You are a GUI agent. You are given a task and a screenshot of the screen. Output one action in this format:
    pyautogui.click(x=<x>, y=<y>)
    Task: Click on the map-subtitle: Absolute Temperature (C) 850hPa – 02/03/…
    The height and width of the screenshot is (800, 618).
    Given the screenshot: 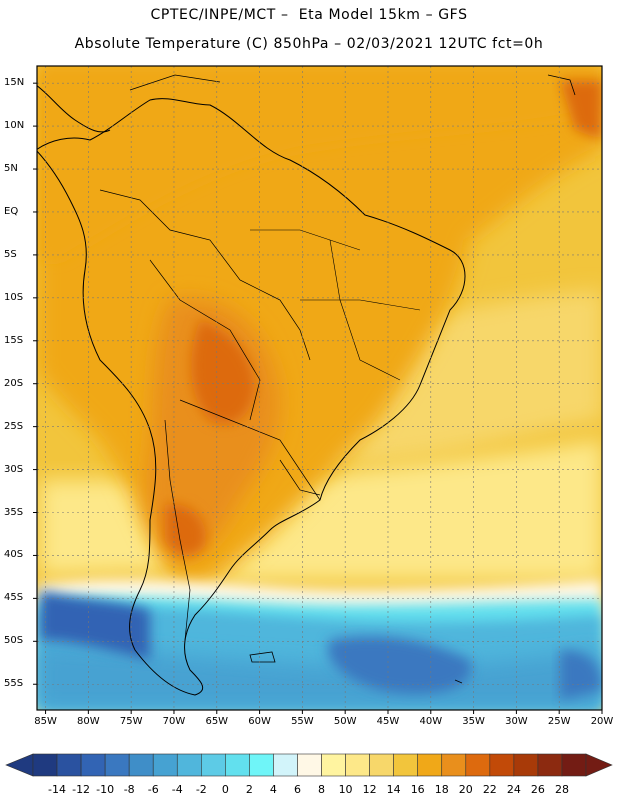 What is the action you would take?
    pyautogui.click(x=309, y=44)
    